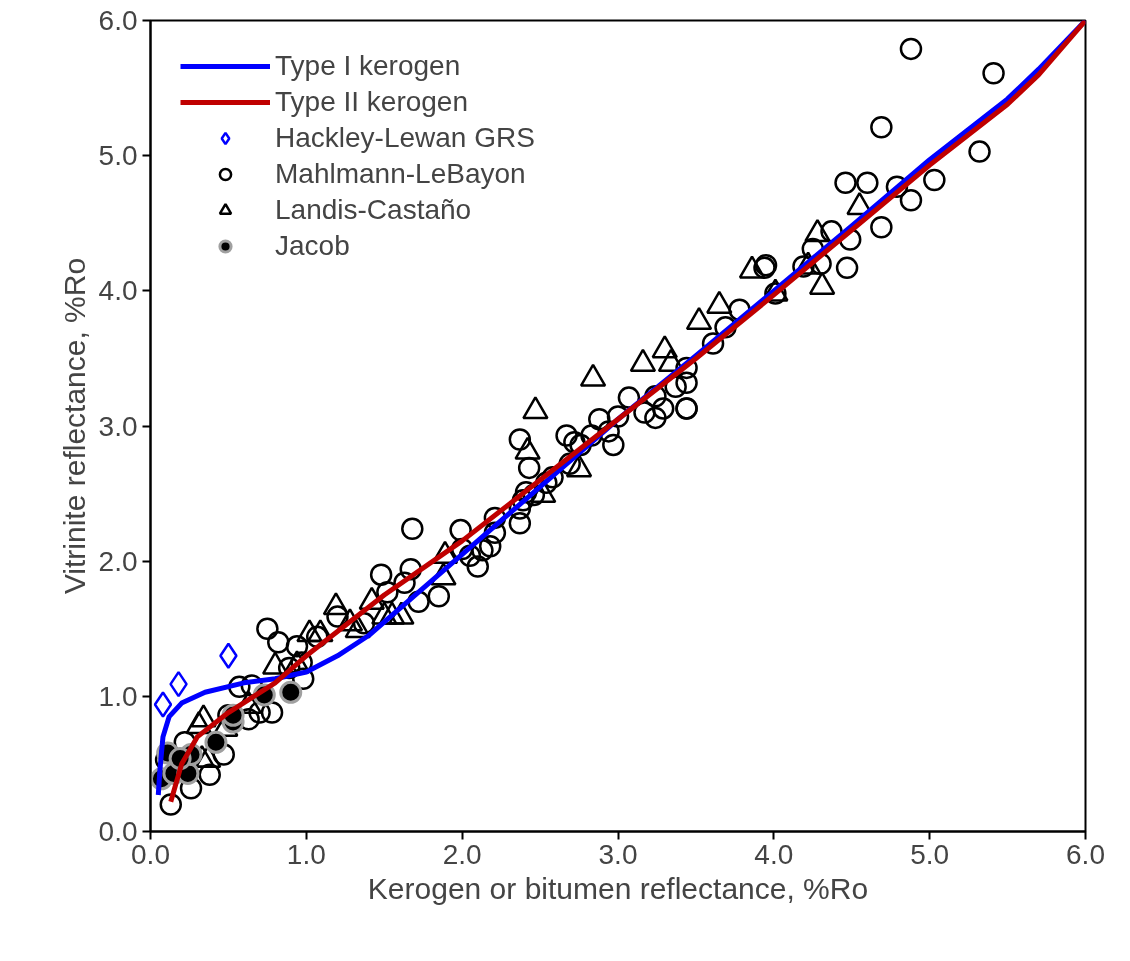 The image size is (1130, 961). Describe the element at coordinates (118, 426) in the screenshot. I see `y-tick-label: 3.0` at that location.